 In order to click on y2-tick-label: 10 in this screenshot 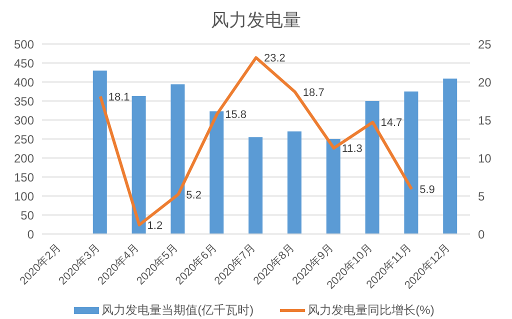, I will do `click(485, 158)`.